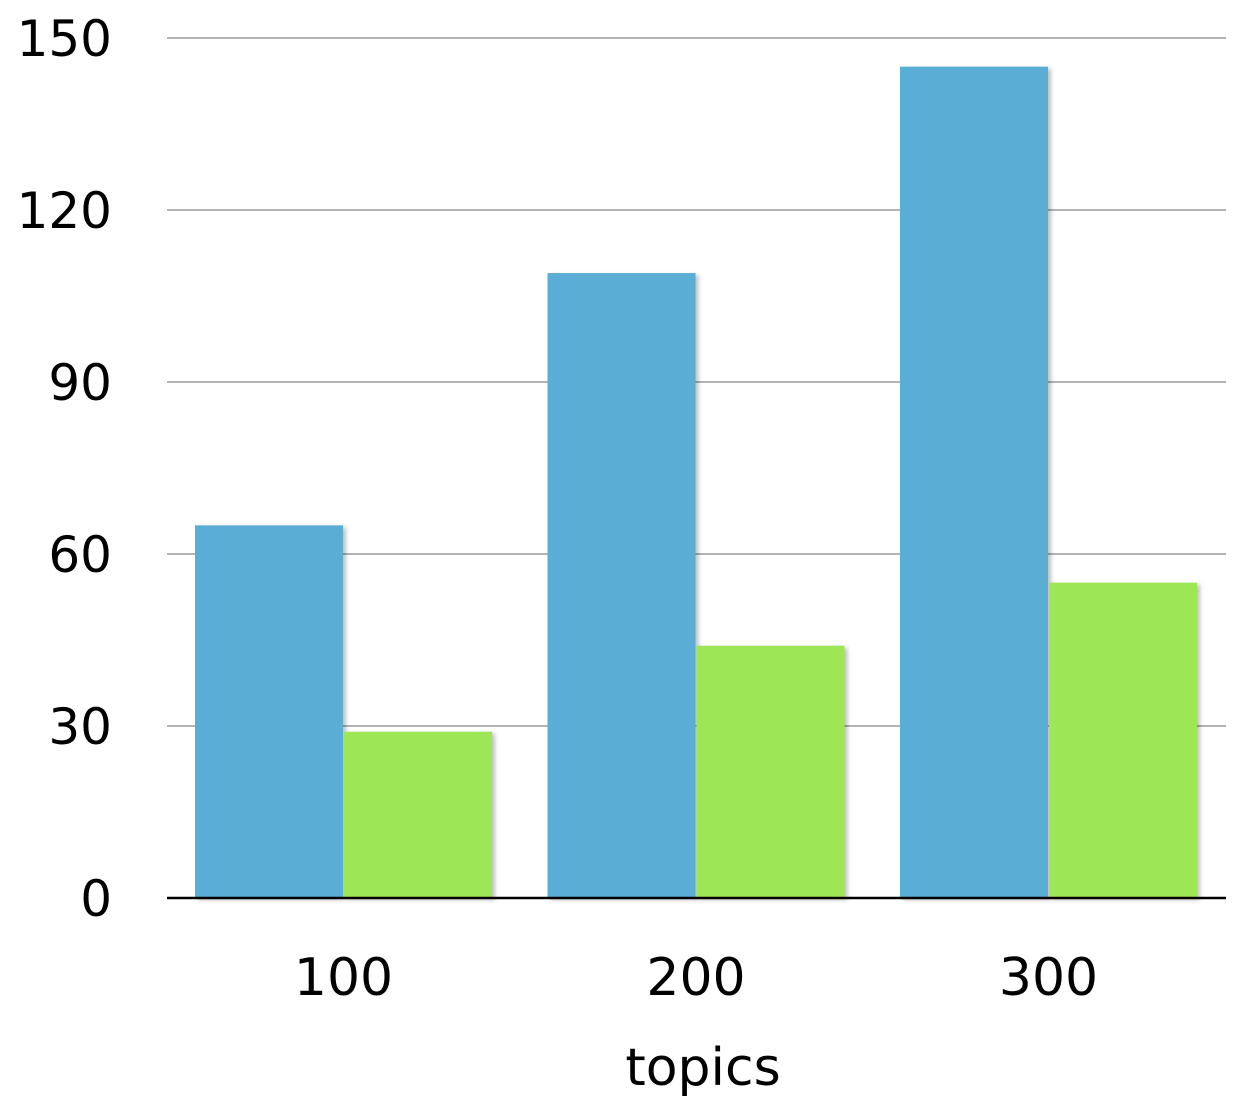 This screenshot has width=1236, height=1098. Describe the element at coordinates (80, 727) in the screenshot. I see `y-tick-label: 30` at that location.